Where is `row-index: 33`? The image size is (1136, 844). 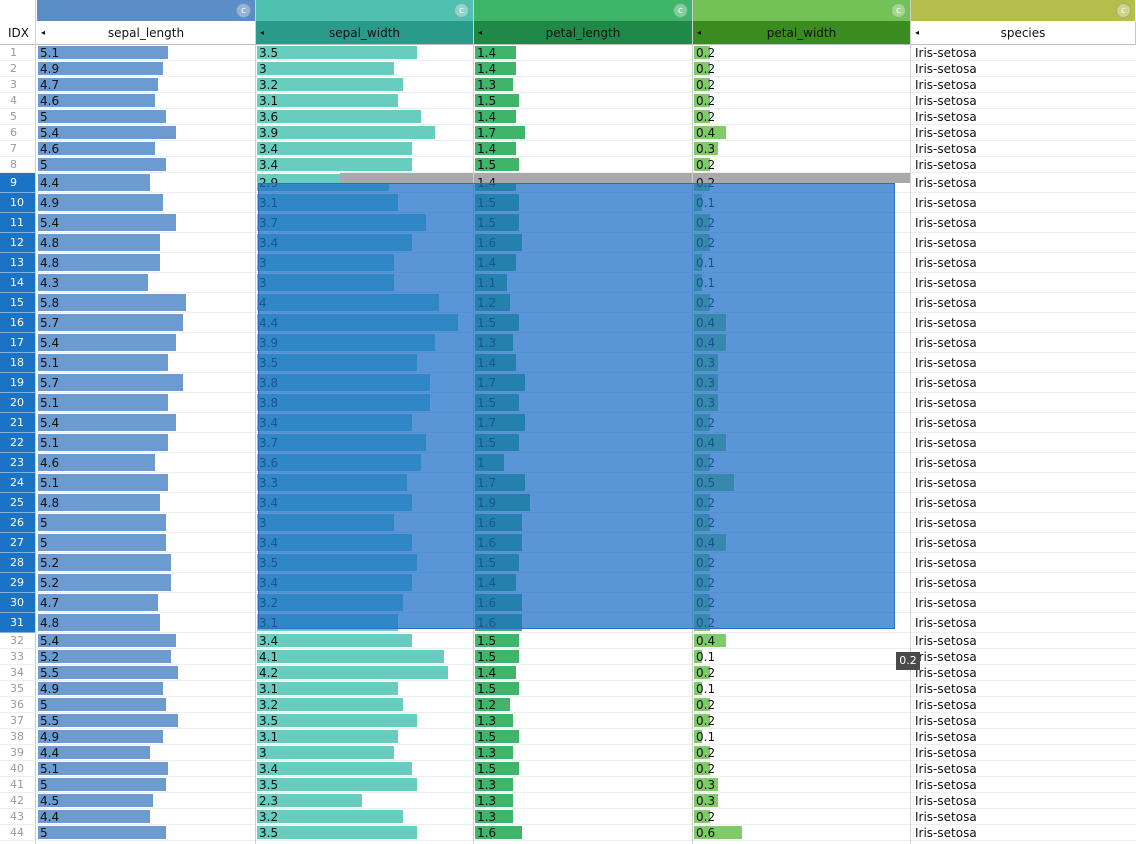
row-index: 33 is located at coordinates (18, 657).